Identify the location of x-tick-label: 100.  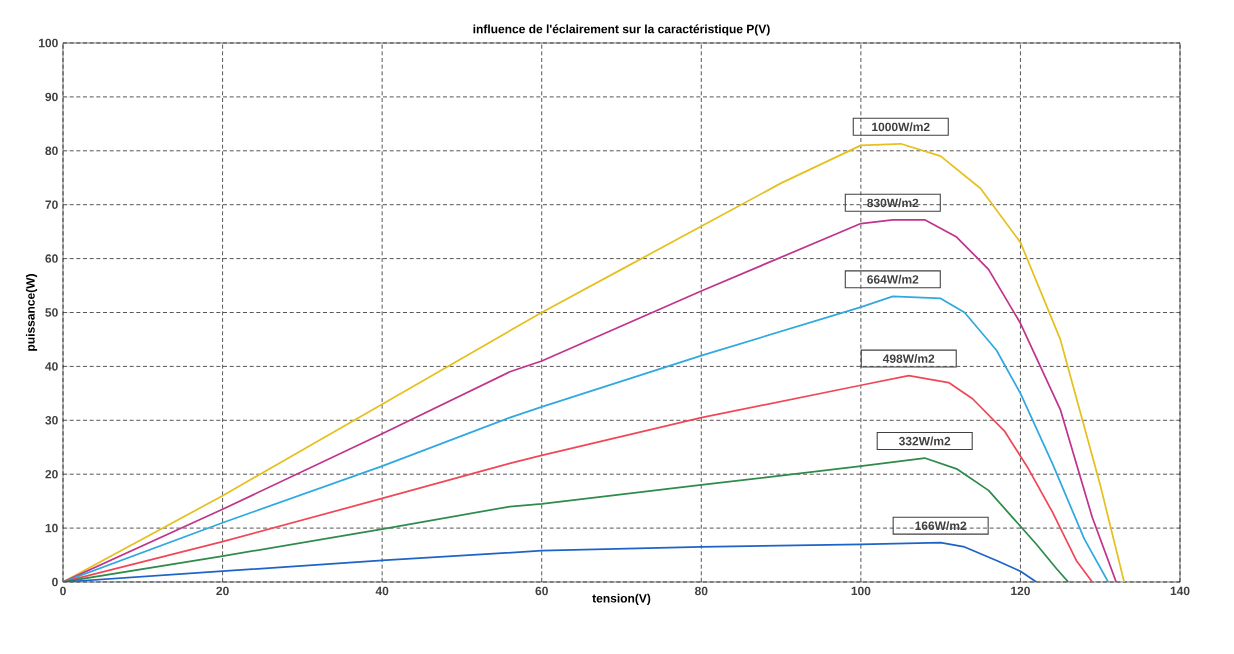
(861, 591).